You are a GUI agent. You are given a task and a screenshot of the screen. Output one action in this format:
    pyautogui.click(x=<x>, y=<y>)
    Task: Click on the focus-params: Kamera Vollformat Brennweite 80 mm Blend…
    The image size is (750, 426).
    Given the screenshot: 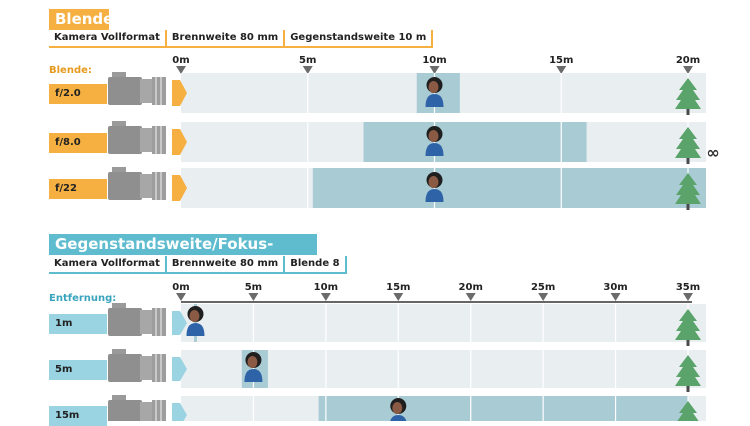 What is the action you would take?
    pyautogui.click(x=198, y=265)
    